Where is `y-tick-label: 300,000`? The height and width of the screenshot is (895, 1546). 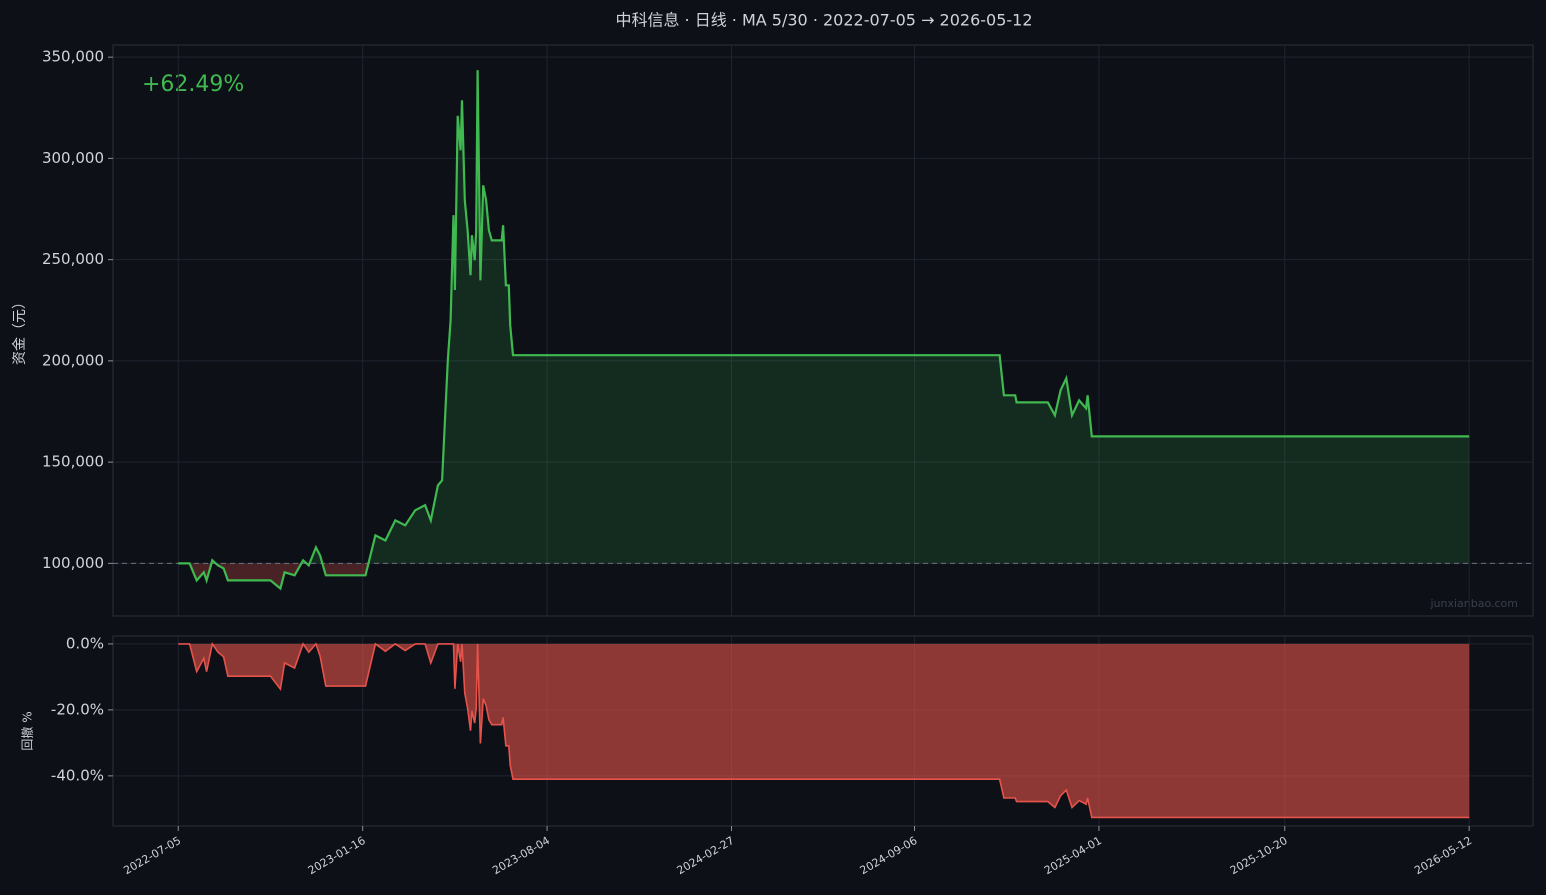 y-tick-label: 300,000 is located at coordinates (73, 158).